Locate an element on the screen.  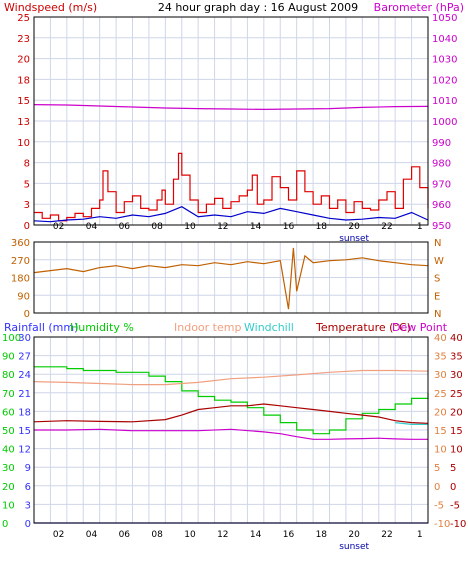
legend-item: Dew Point is located at coordinates (420, 327).